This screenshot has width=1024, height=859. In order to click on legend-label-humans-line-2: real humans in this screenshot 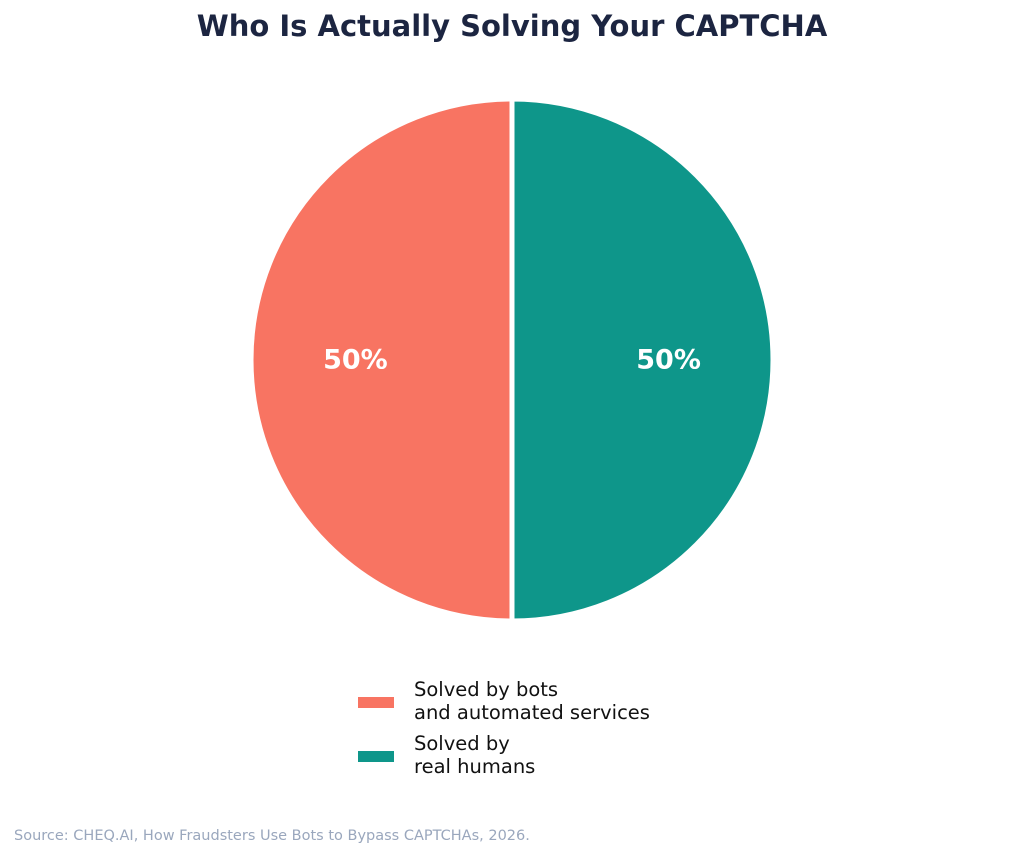, I will do `click(475, 766)`.